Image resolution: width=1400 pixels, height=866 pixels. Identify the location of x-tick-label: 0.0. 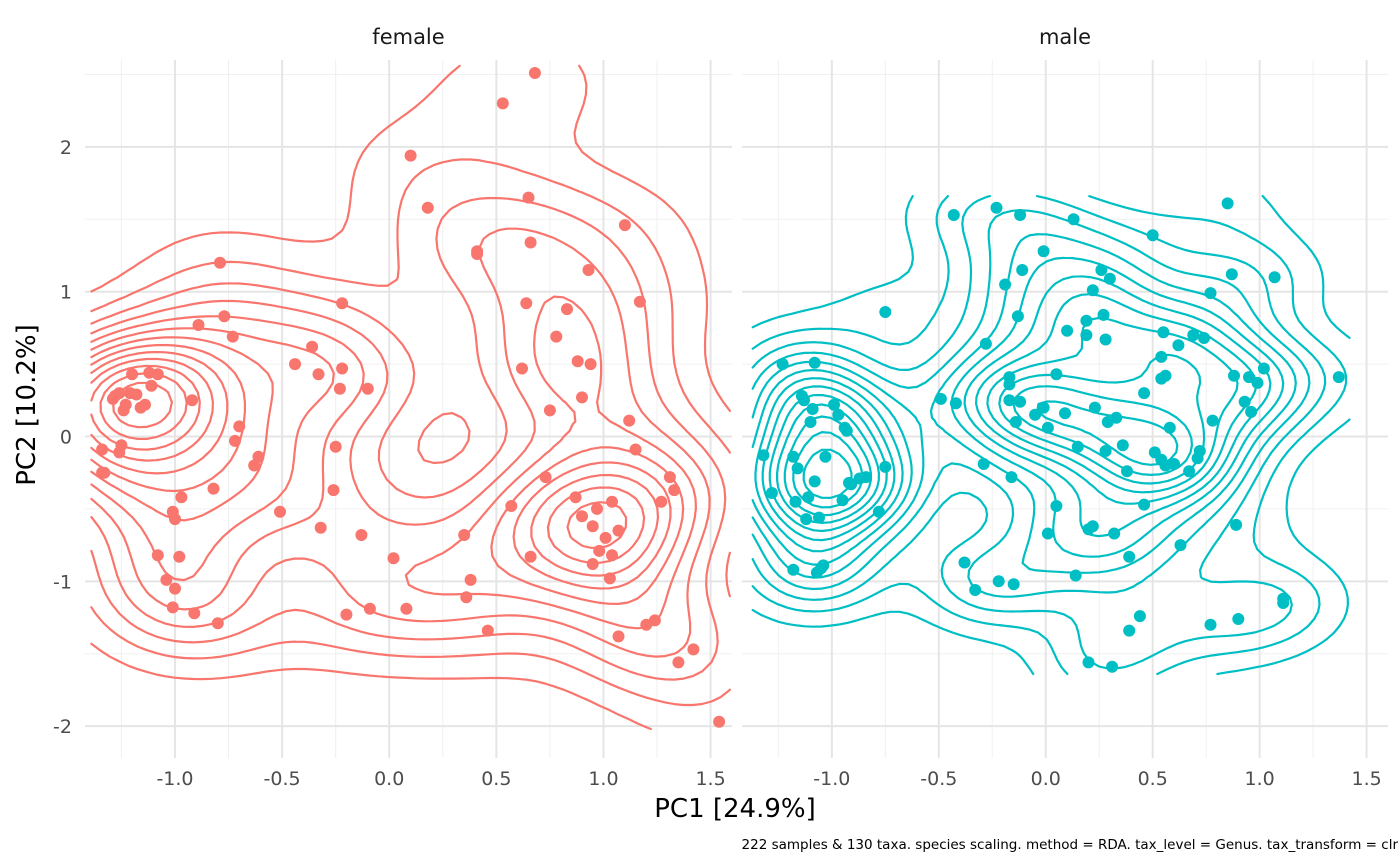
(389, 779).